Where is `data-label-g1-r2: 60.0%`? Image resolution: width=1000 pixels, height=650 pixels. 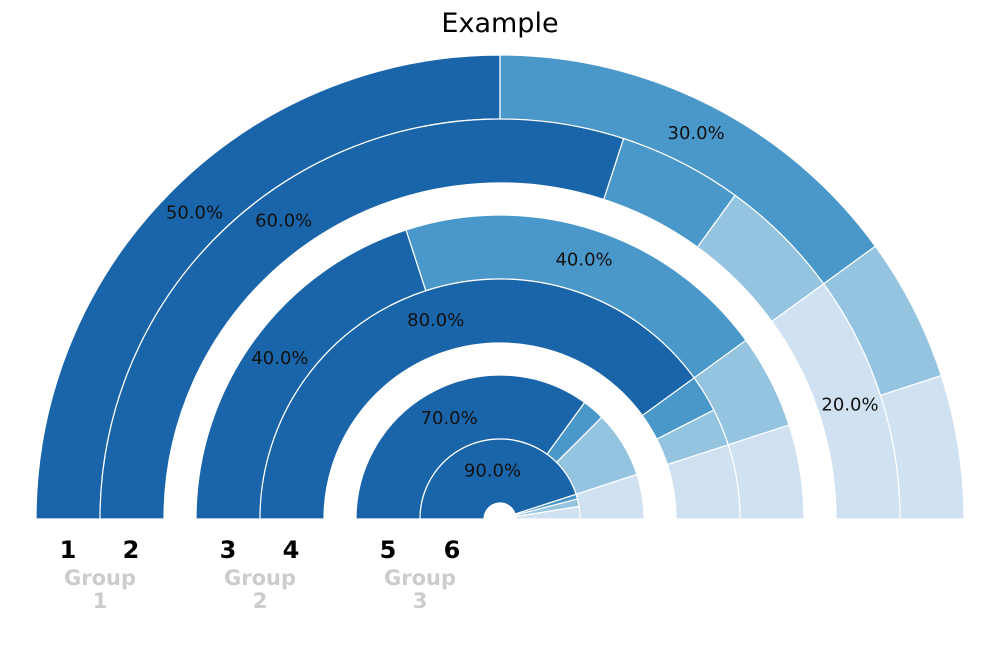
data-label-g1-r2: 60.0% is located at coordinates (283, 220).